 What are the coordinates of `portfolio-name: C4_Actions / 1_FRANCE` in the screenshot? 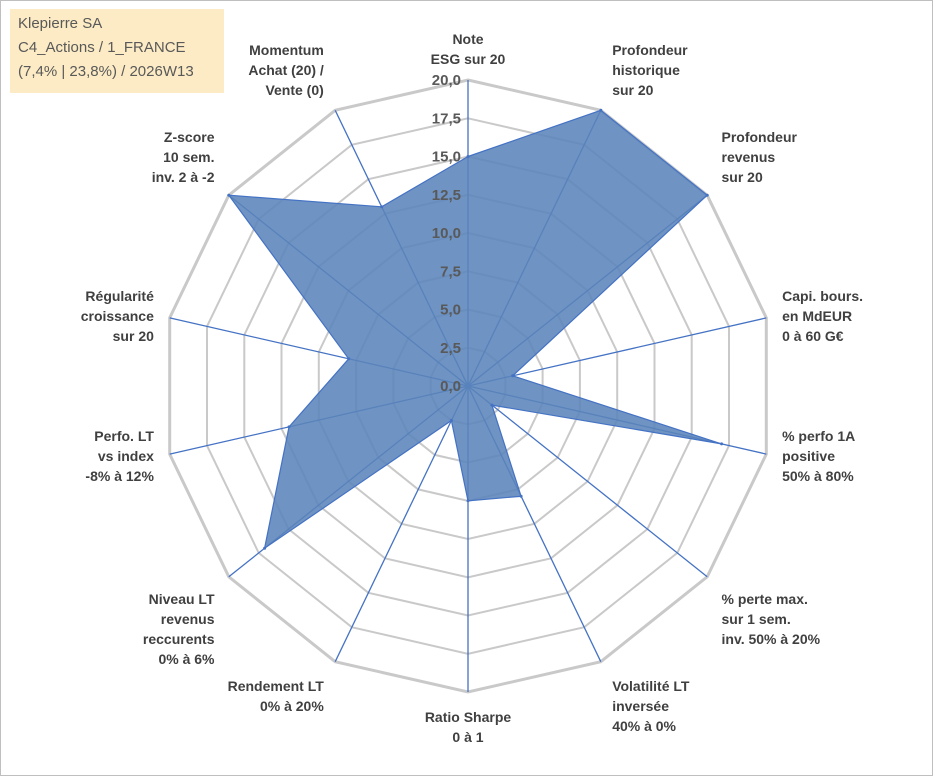 It's located at (102, 47).